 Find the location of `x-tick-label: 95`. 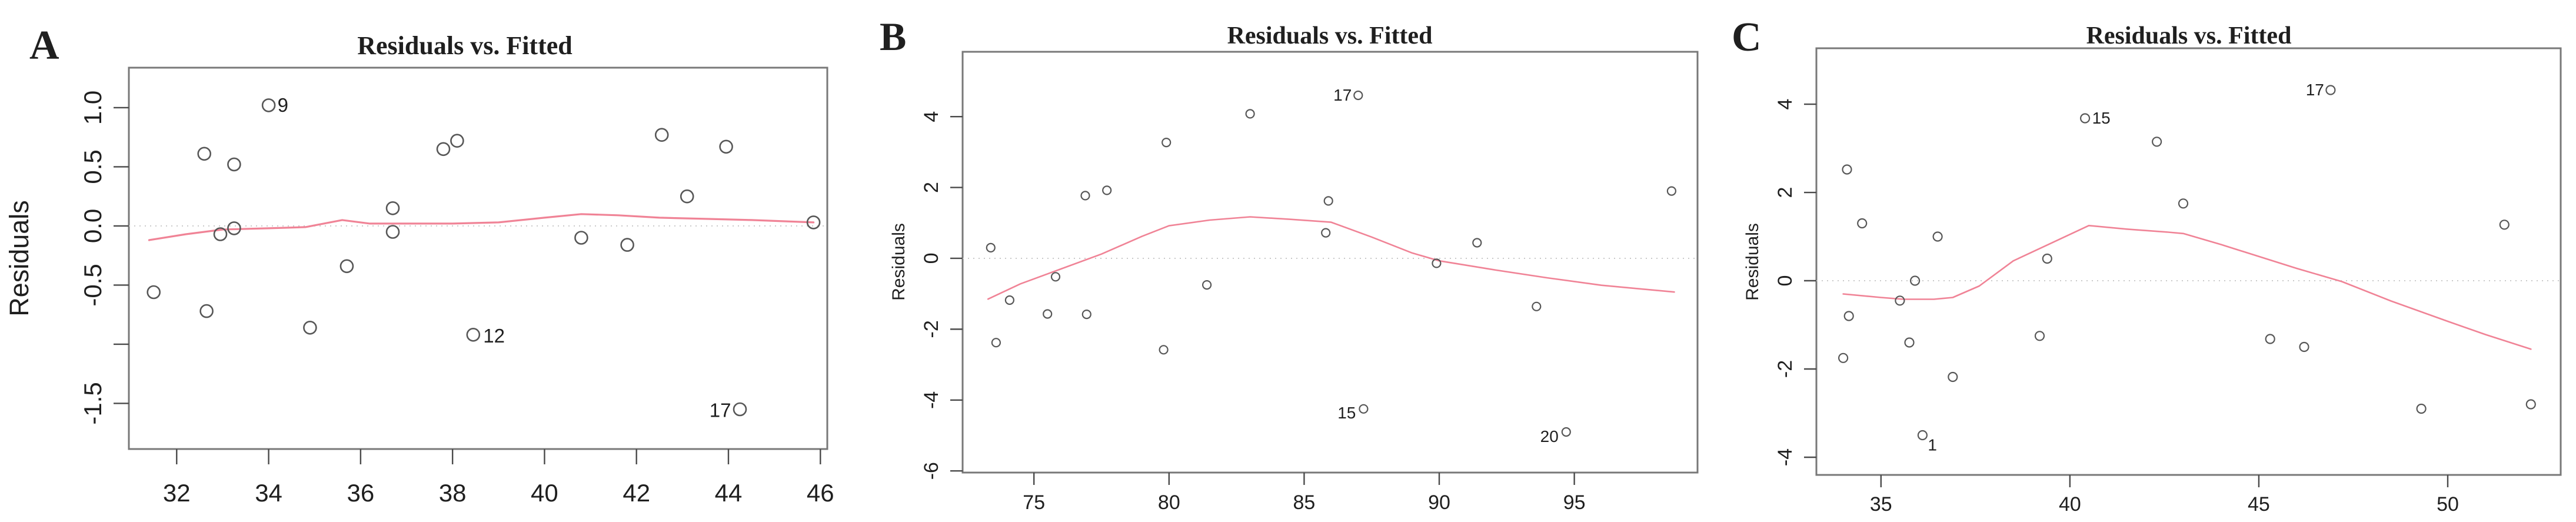

x-tick-label: 95 is located at coordinates (1574, 502).